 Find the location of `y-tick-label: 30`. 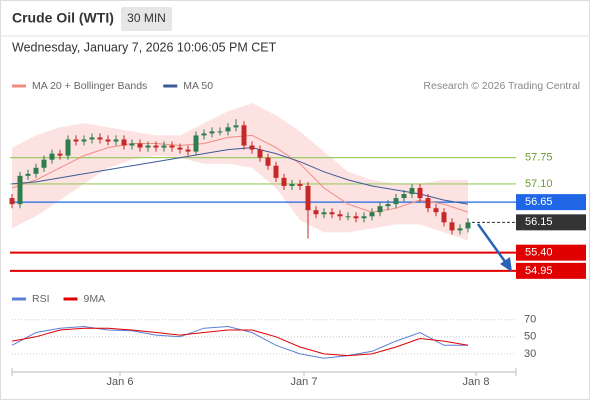

y-tick-label: 30 is located at coordinates (530, 354).